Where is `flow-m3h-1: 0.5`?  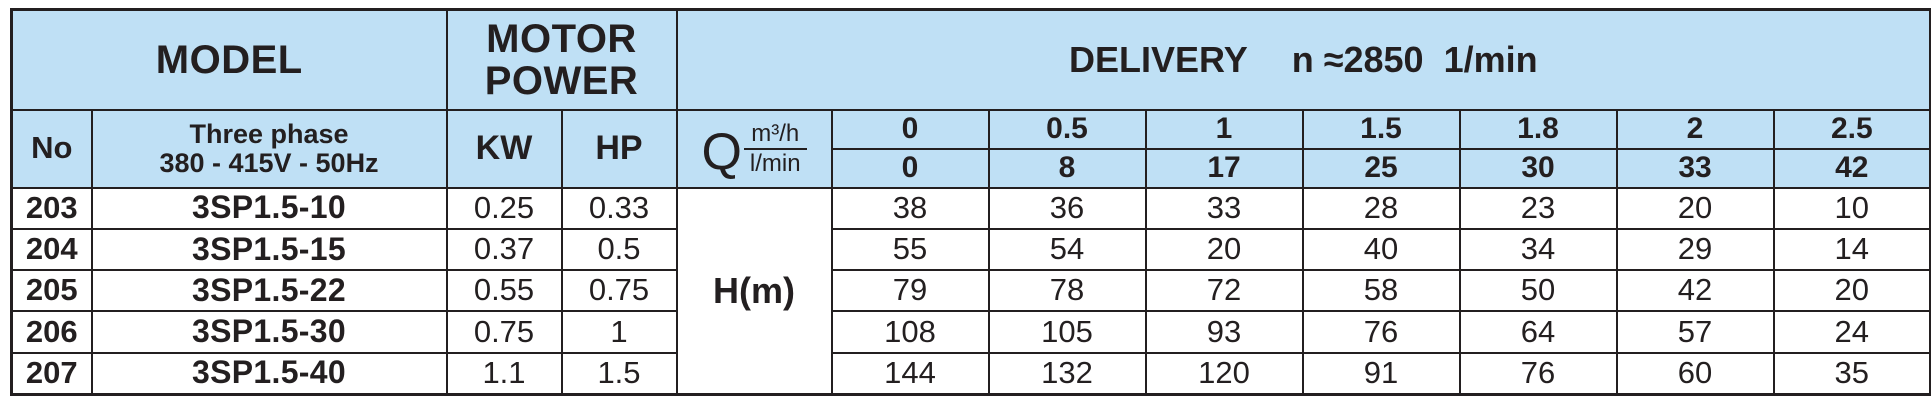 flow-m3h-1: 0.5 is located at coordinates (1067, 129).